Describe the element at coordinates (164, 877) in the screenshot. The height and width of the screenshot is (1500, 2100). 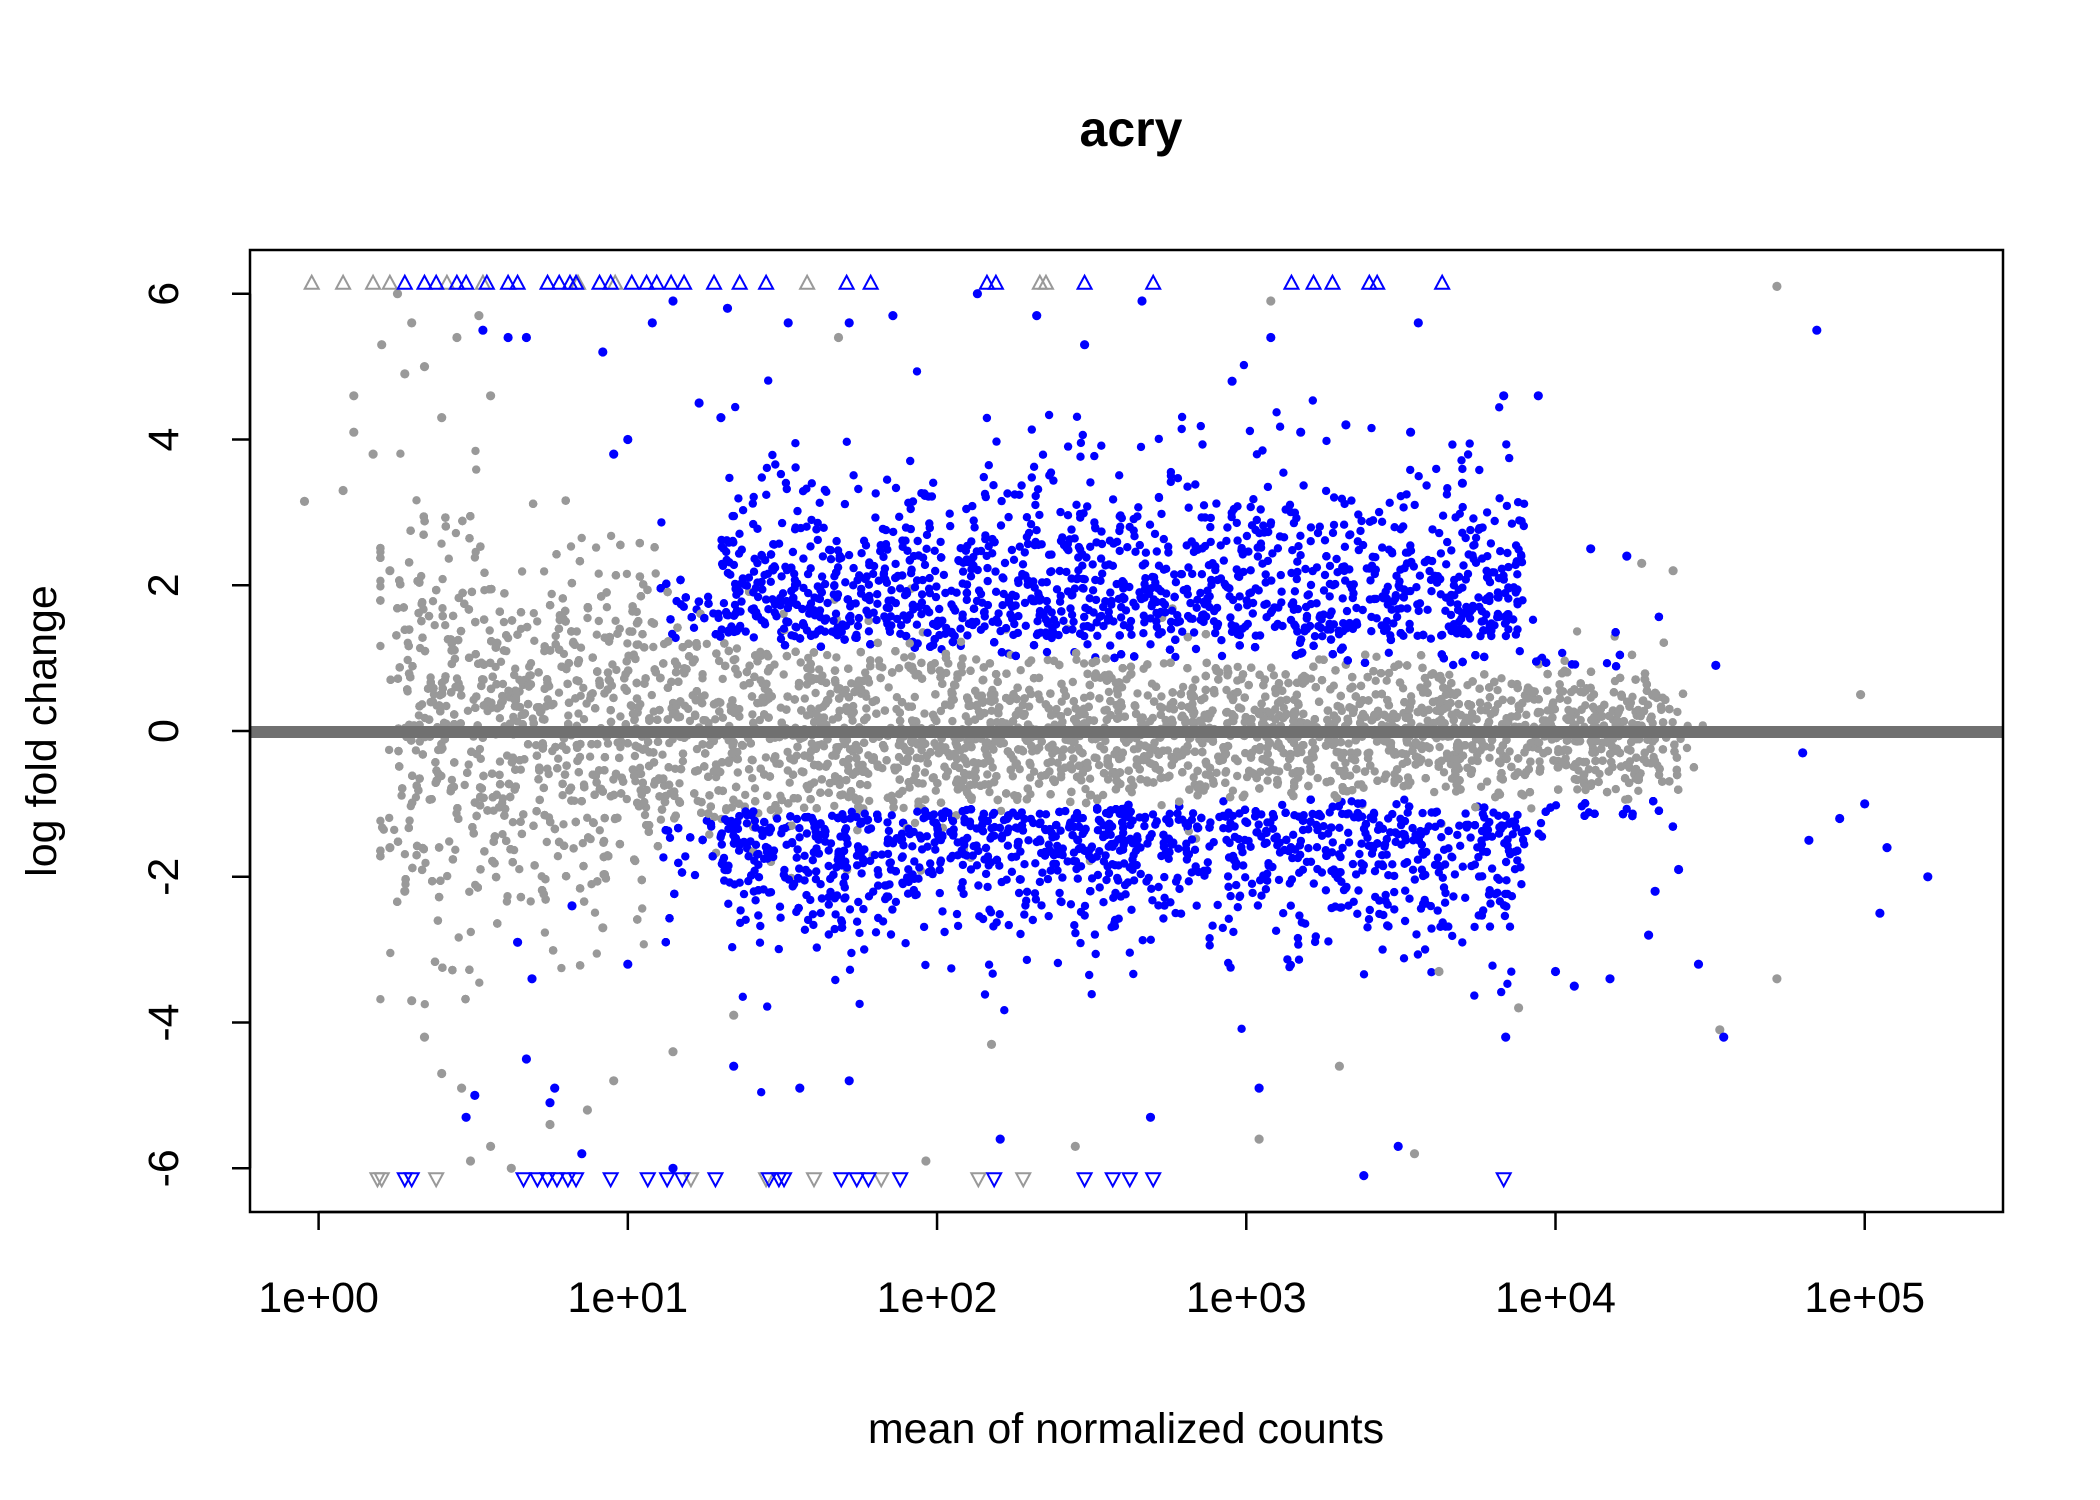
I see `y-tick-label: -2` at that location.